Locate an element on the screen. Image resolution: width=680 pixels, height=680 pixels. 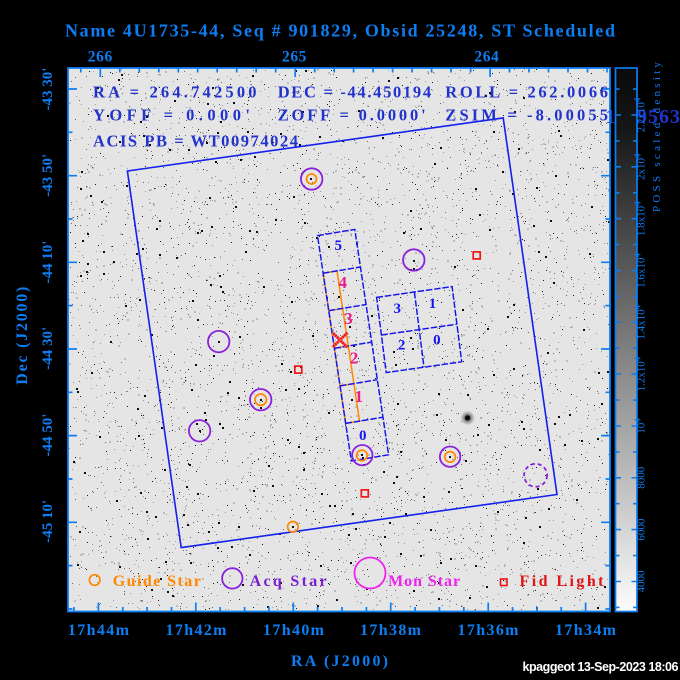
svg-text: 2x104 is located at coordinates (640, 166).